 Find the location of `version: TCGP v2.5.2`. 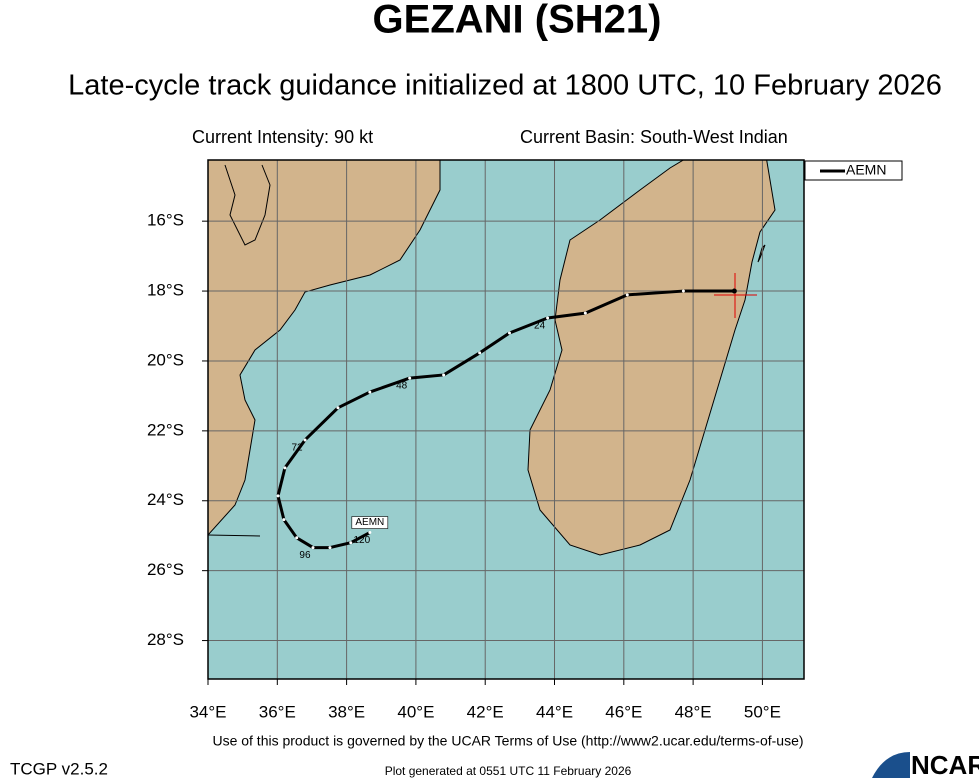

version: TCGP v2.5.2 is located at coordinates (59, 768).